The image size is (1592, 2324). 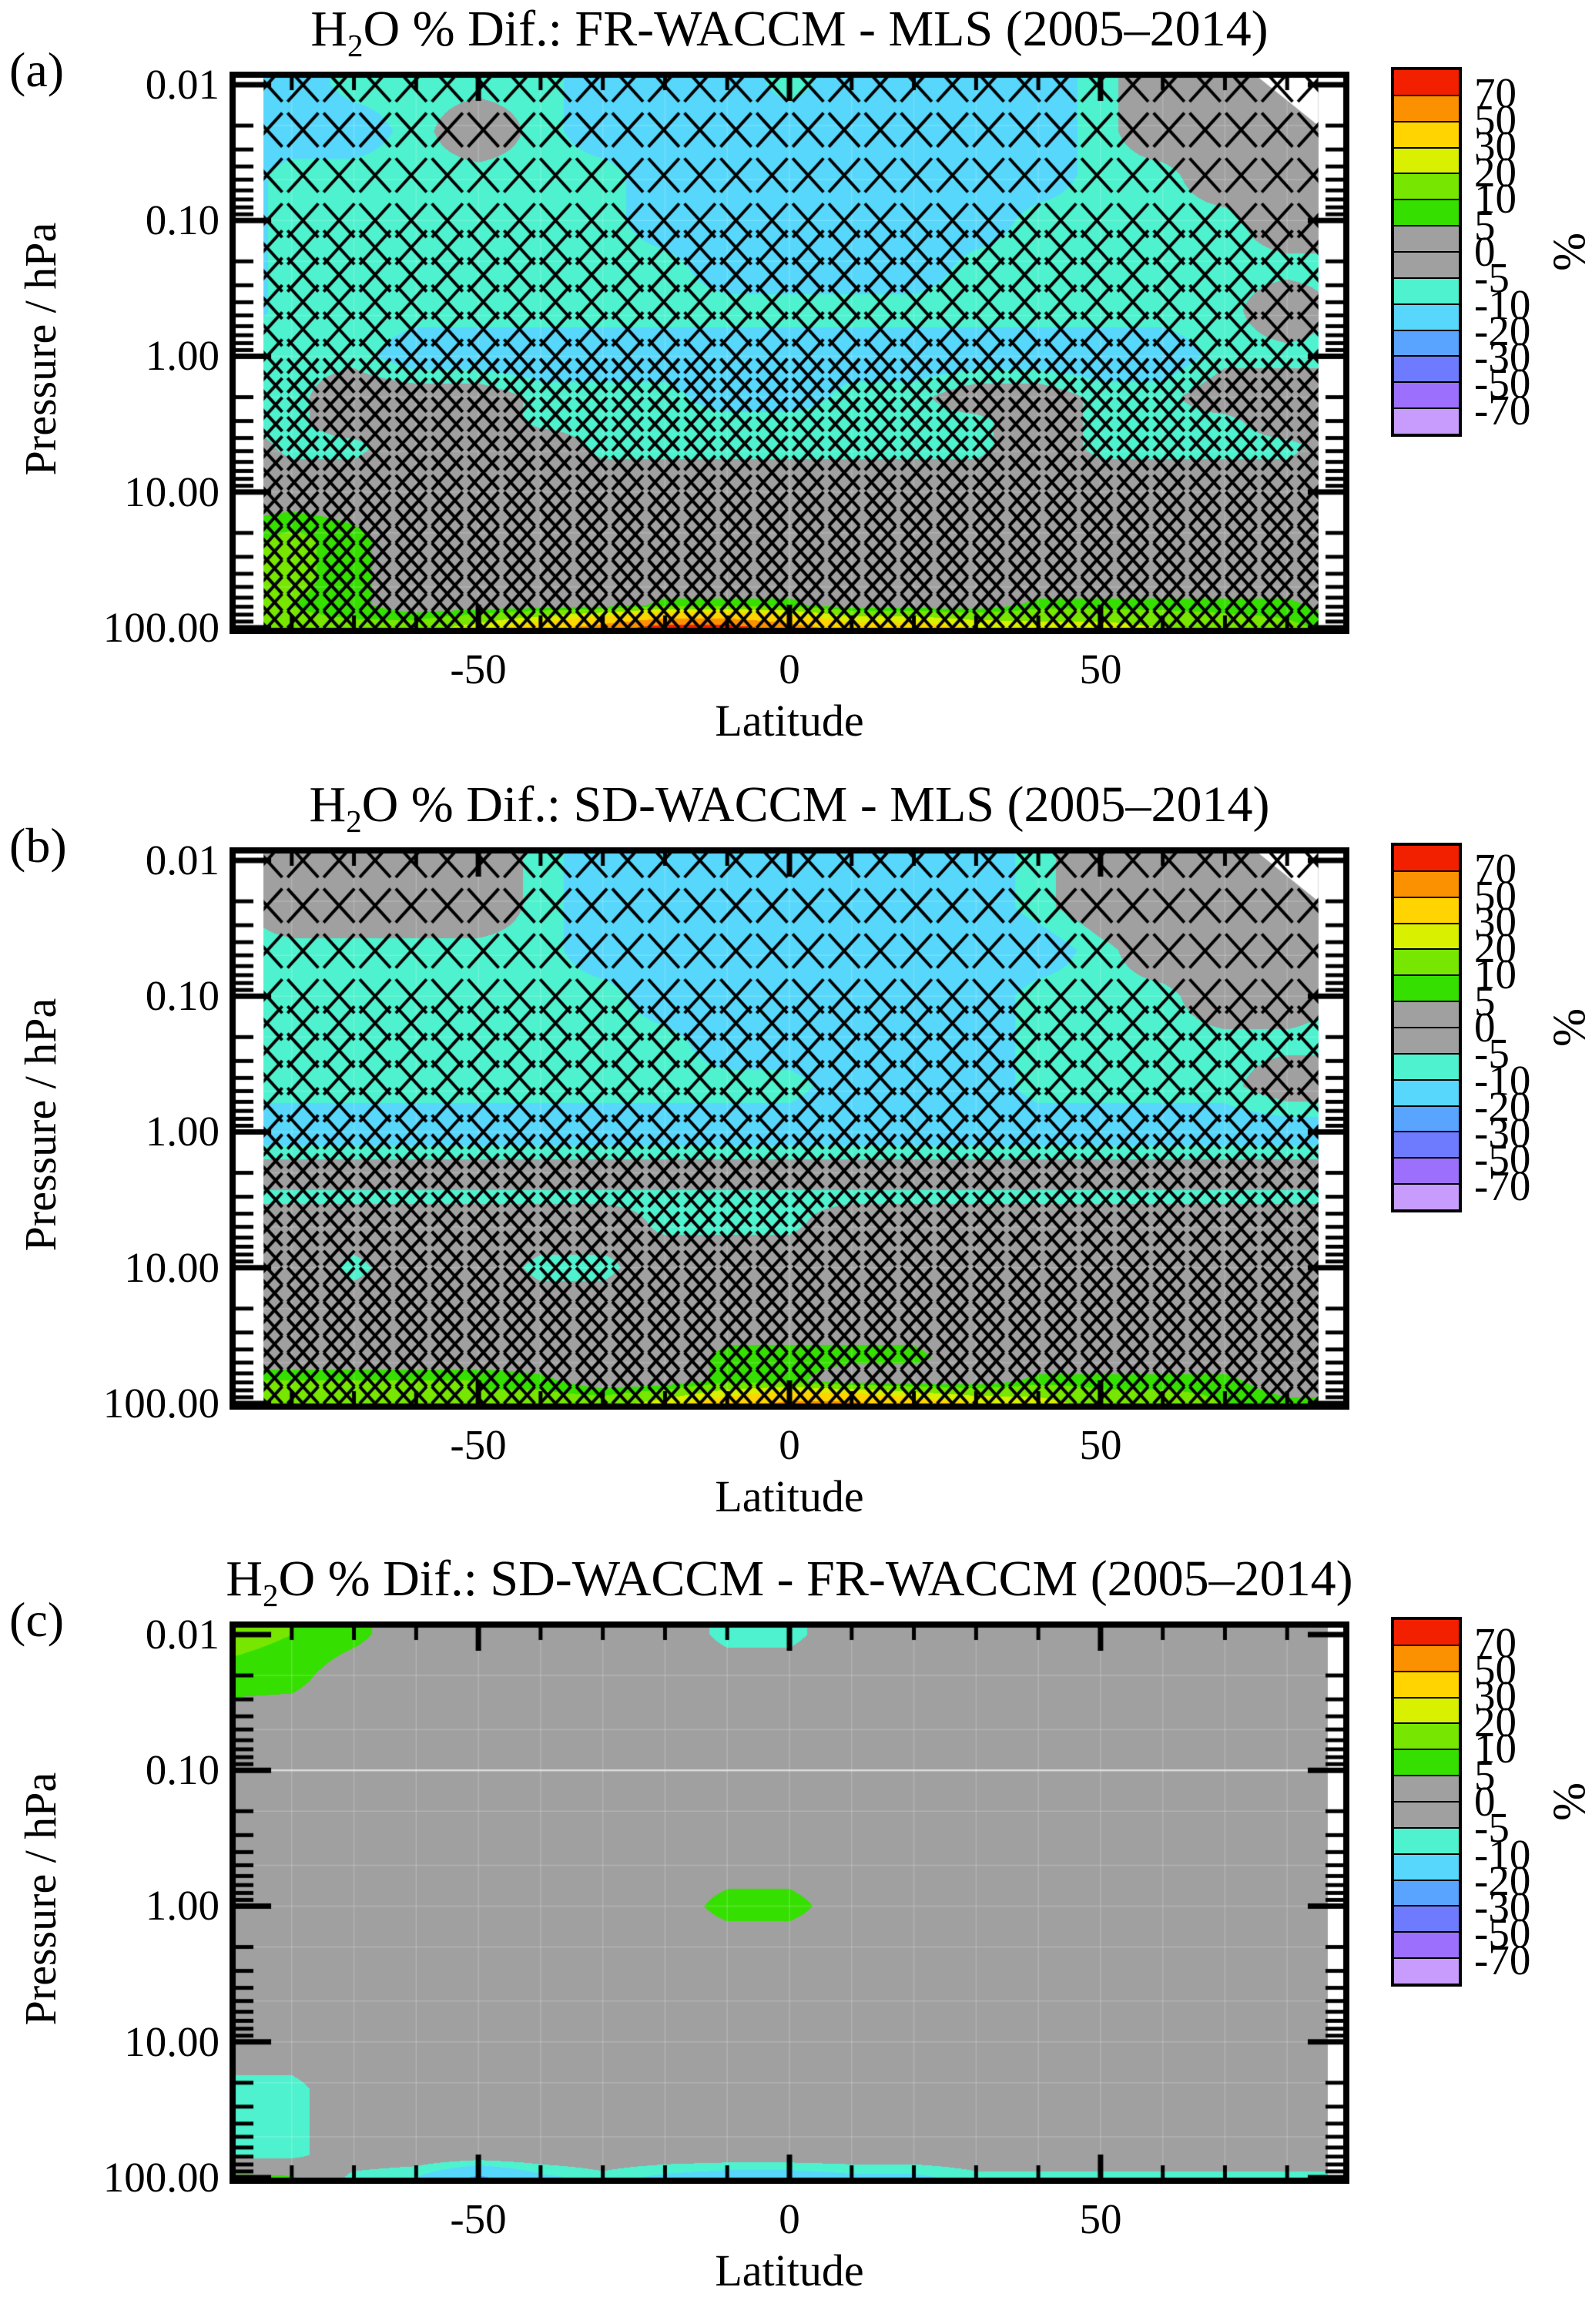 I want to click on panel-b-title: H2O % Dif.: SD-WACCM - MLS (2005–2014), so click(x=789, y=813).